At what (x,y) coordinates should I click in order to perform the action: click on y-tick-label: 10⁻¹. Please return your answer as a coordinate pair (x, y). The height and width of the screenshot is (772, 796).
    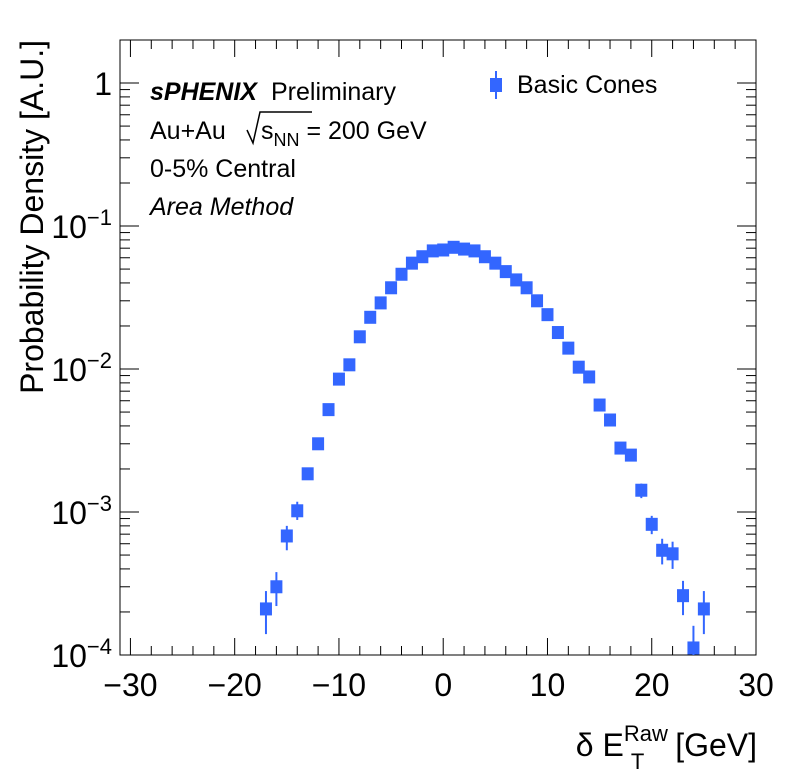
    Looking at the image, I should click on (81, 225).